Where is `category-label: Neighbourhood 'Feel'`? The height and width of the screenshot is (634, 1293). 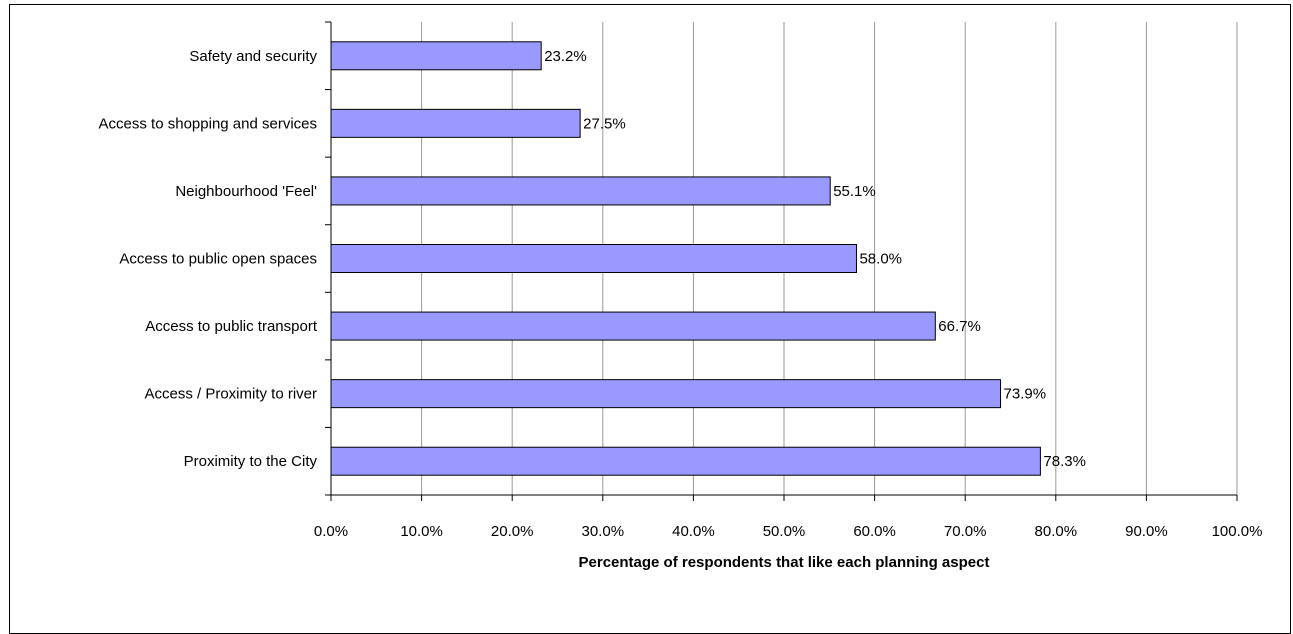 category-label: Neighbourhood 'Feel' is located at coordinates (246, 191).